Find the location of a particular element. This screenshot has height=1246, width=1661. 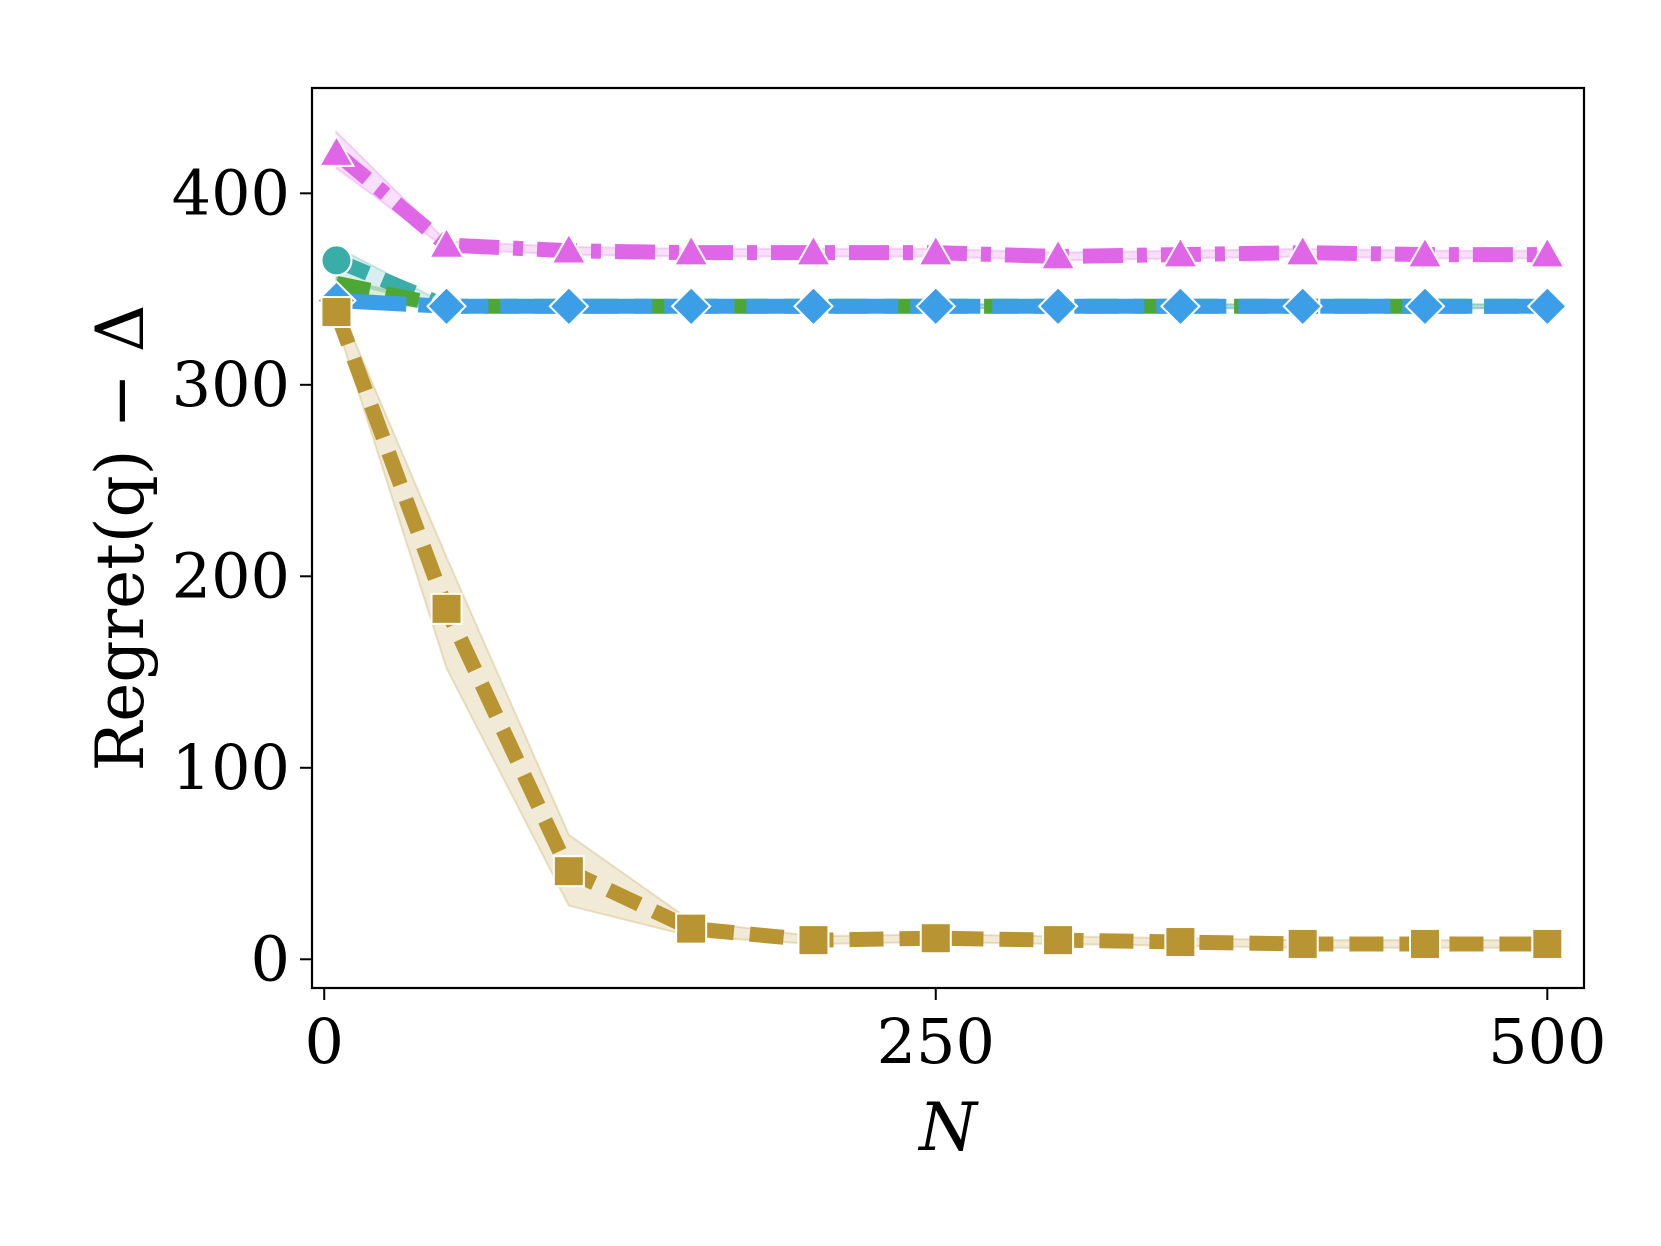

x-tick-label-0: 0 is located at coordinates (324, 1041).